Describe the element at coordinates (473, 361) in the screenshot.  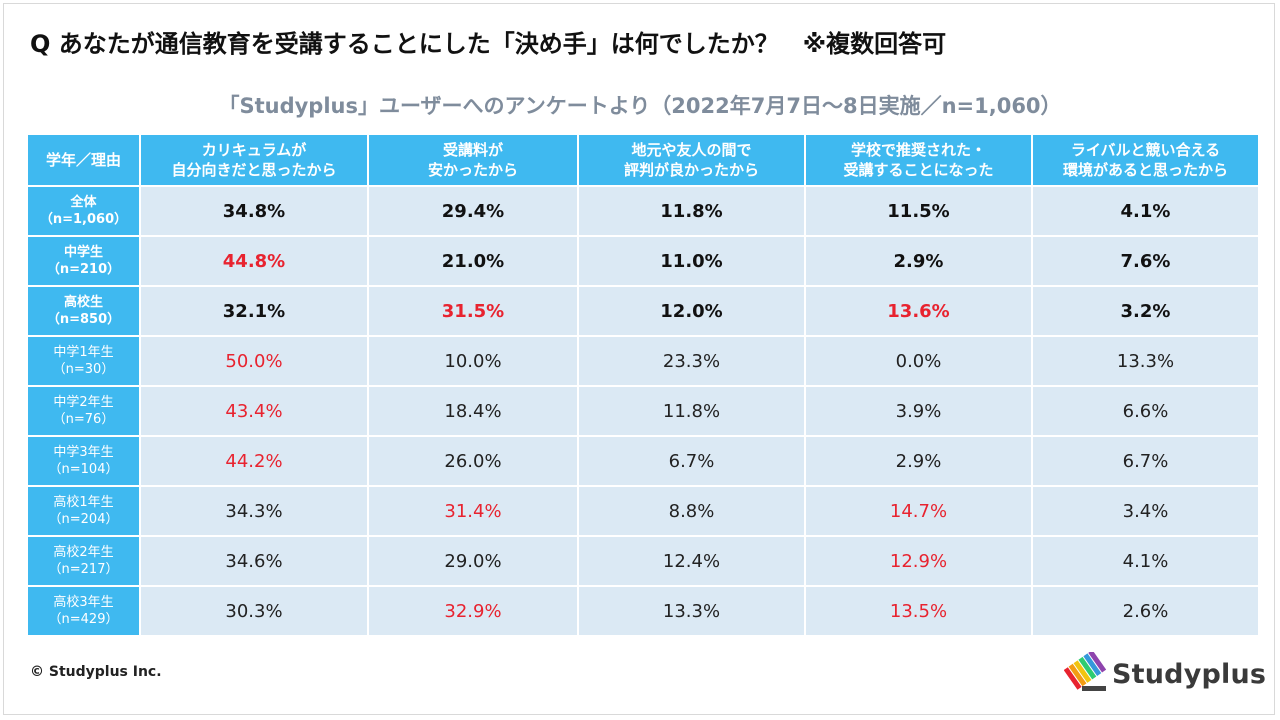
I see `table-cell: 10.0%` at that location.